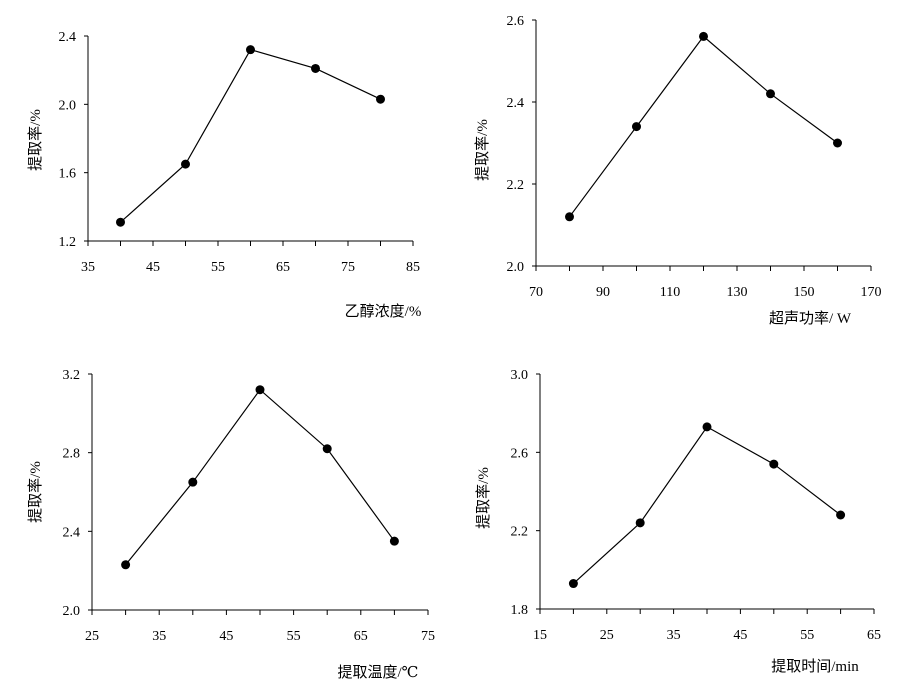 The image size is (906, 698). Describe the element at coordinates (737, 292) in the screenshot. I see `x-tick-label: 130` at that location.